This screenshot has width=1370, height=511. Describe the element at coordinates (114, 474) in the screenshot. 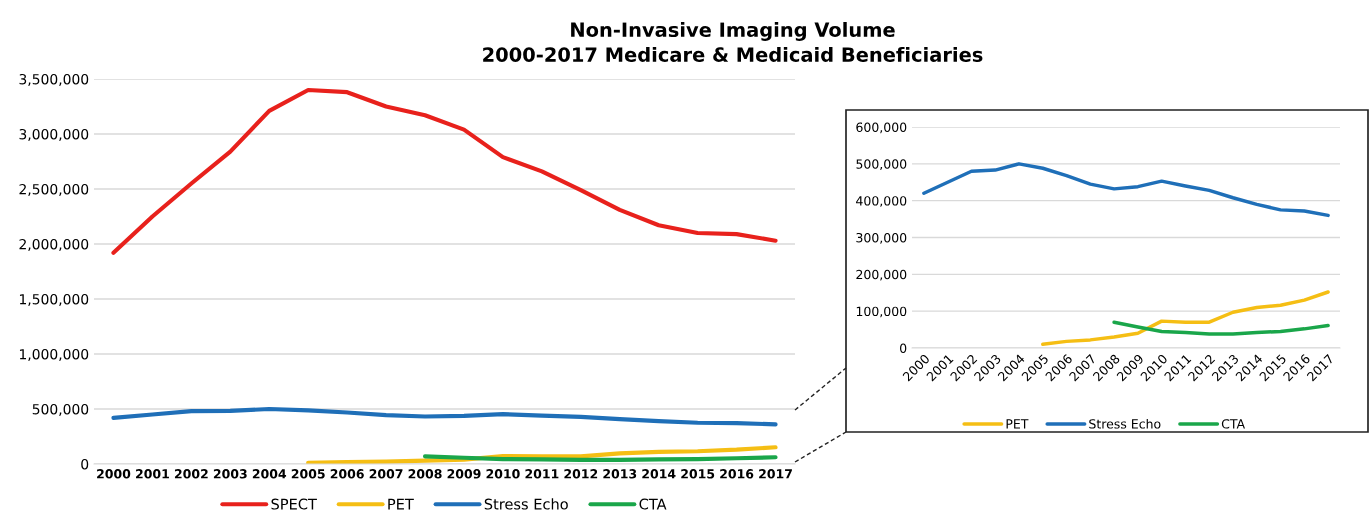

I see `x-tick-label: 2000` at that location.